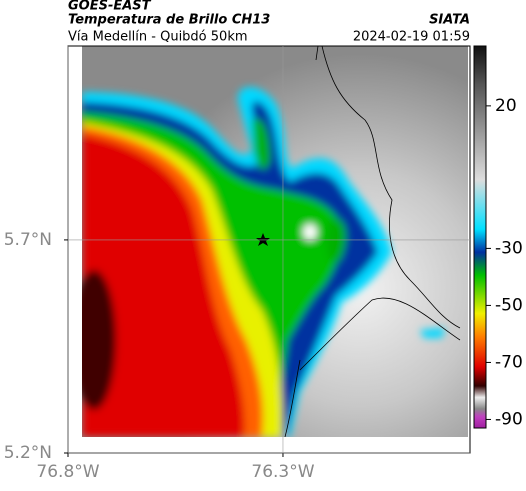 The height and width of the screenshot is (491, 526). Describe the element at coordinates (263, 239) in the screenshot. I see `location-star` at that location.